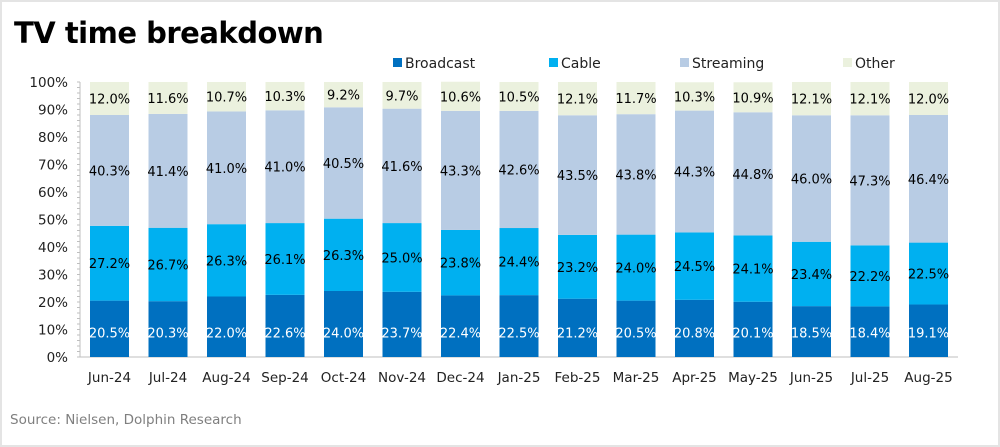  What do you see at coordinates (811, 378) in the screenshot?
I see `x-tick-label: Jun-25` at bounding box center [811, 378].